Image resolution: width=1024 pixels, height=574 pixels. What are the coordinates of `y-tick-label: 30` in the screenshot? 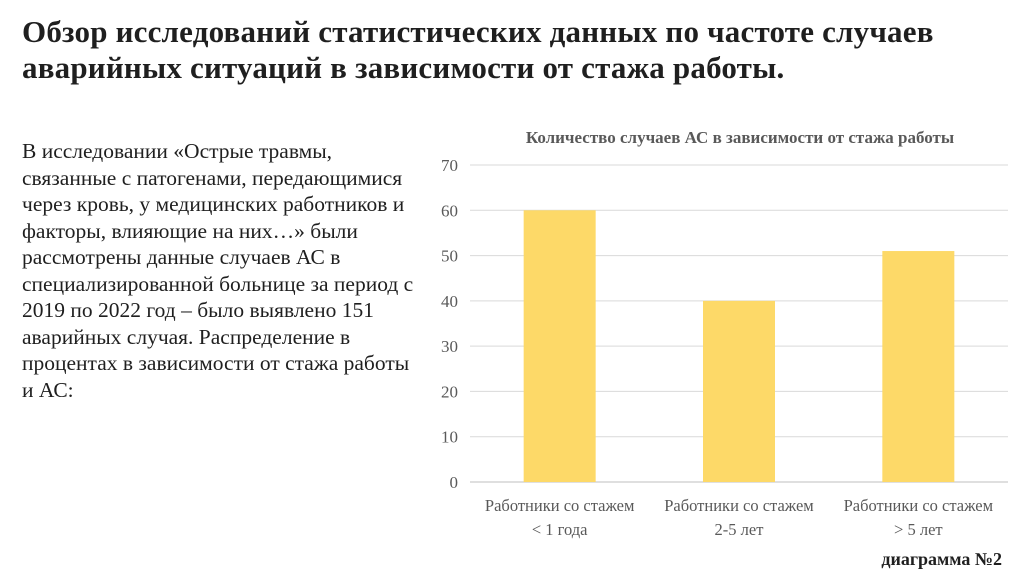 It's located at (449, 346).